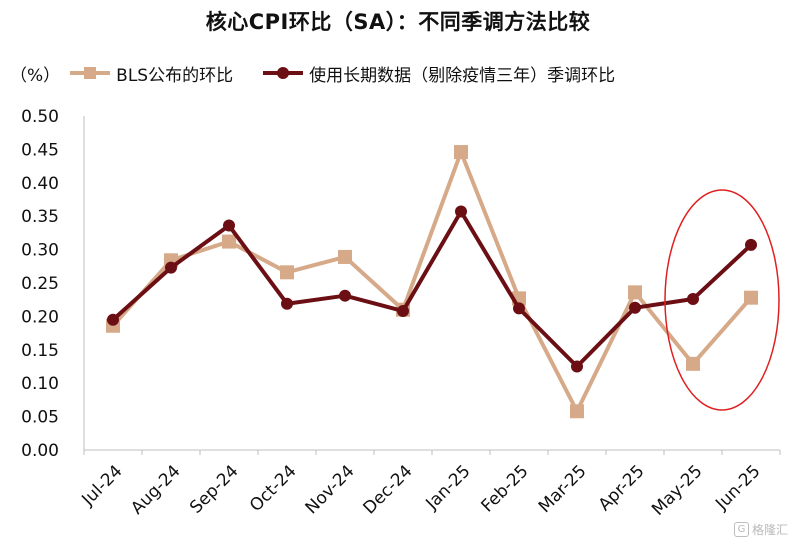 The width and height of the screenshot is (796, 544). I want to click on y-tick-label: 0.05, so click(40, 418).